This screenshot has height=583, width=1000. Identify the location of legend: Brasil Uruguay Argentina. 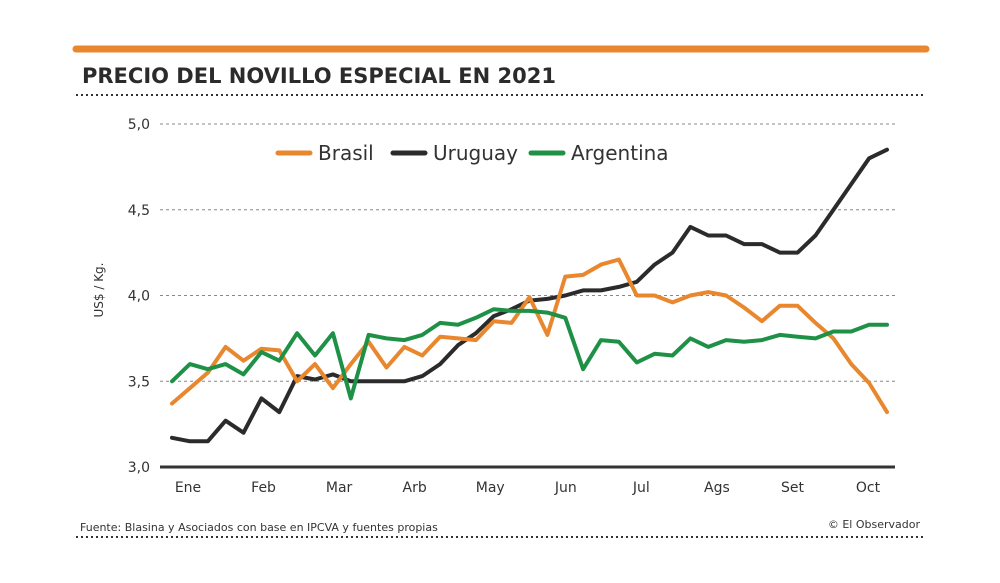
(472, 153).